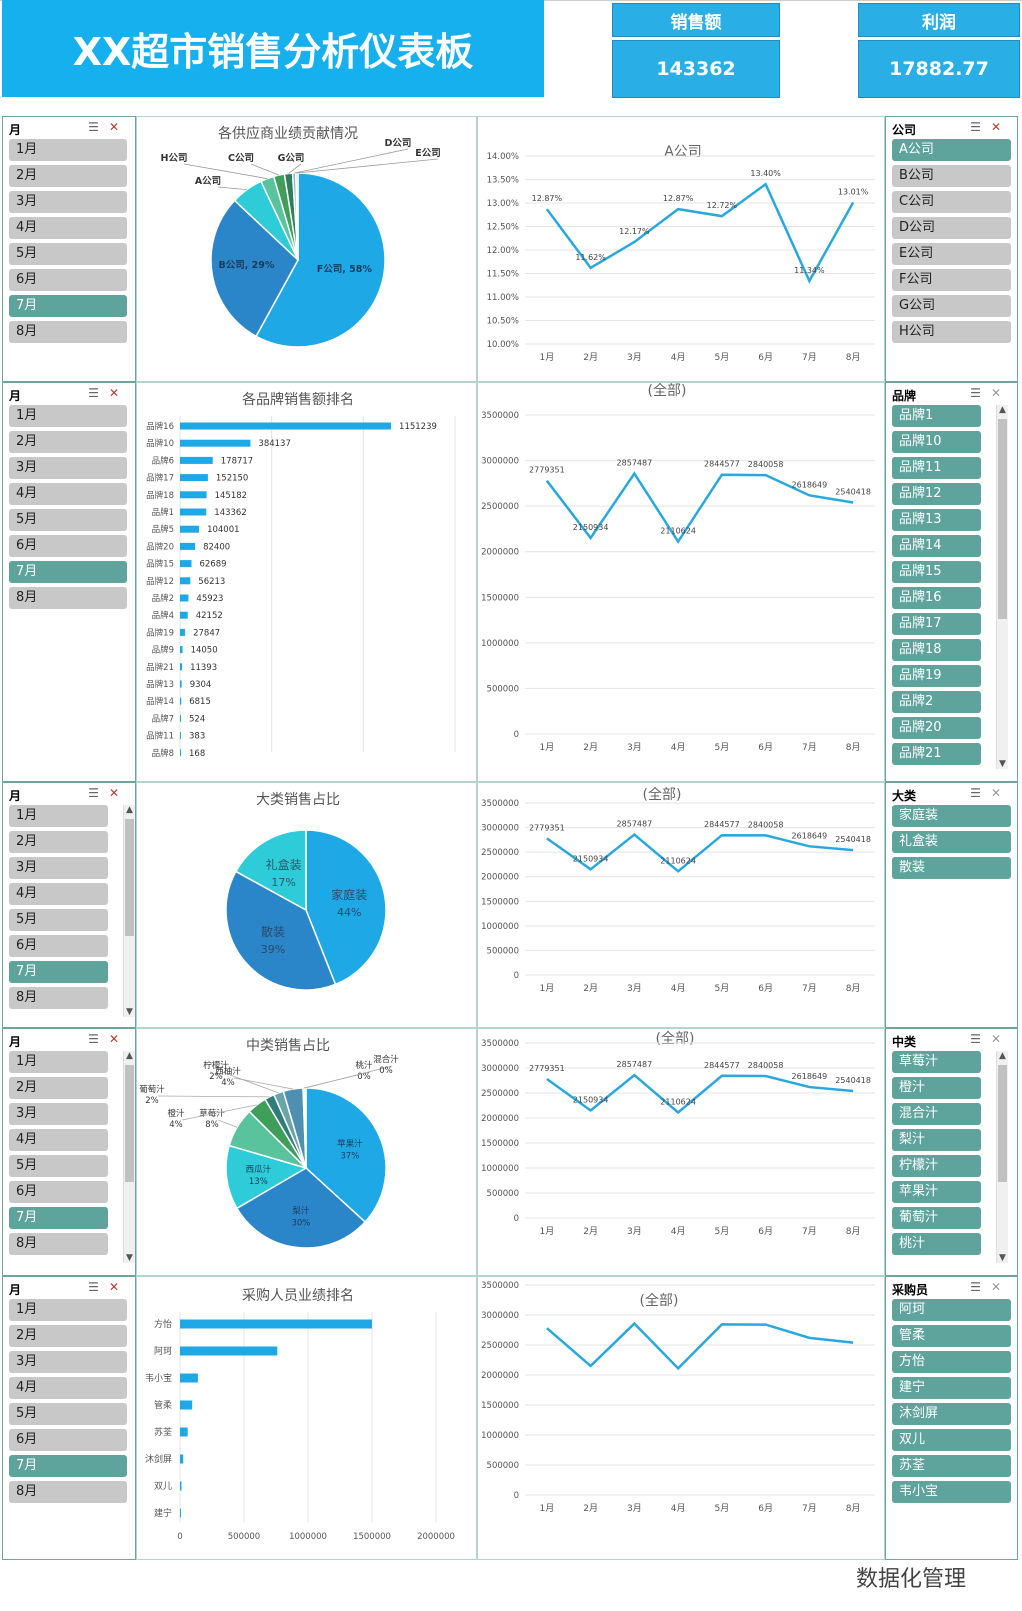 This screenshot has height=1611, width=1022. Describe the element at coordinates (936, 1192) in the screenshot. I see `slicer-item: 苹果汁` at that location.